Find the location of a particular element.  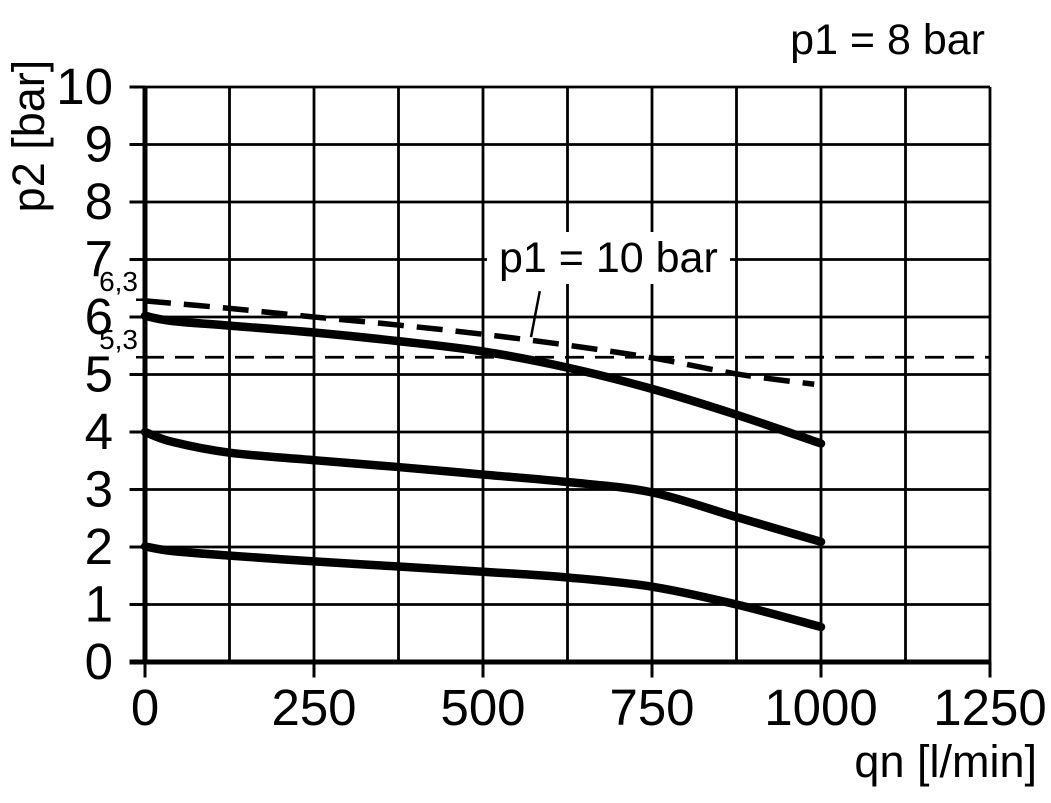

annotation-p1-8bar: p1 = 8 bar is located at coordinates (887, 40).